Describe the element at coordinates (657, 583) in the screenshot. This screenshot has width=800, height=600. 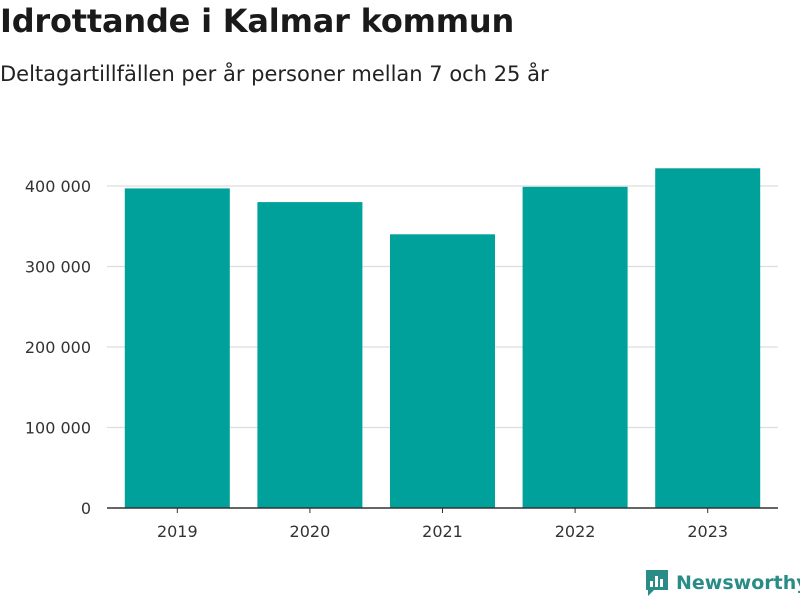
I see `newsworthy-logo-icon` at that location.